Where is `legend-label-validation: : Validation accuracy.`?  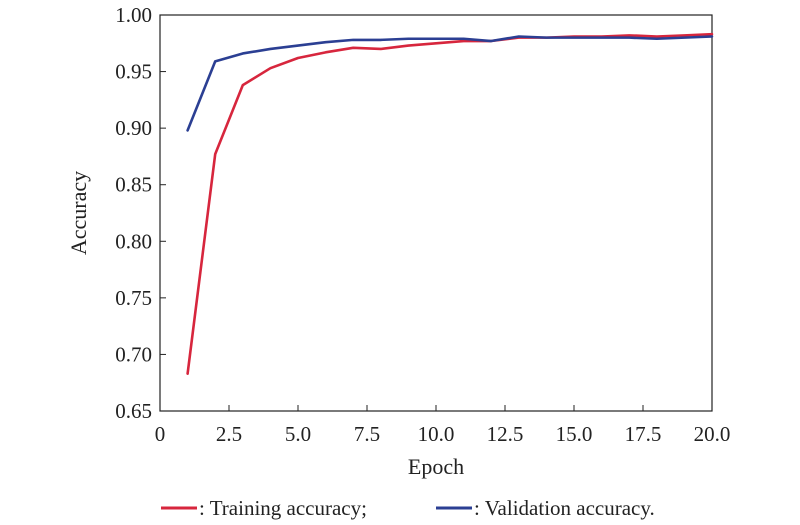 legend-label-validation: : Validation accuracy. is located at coordinates (564, 508).